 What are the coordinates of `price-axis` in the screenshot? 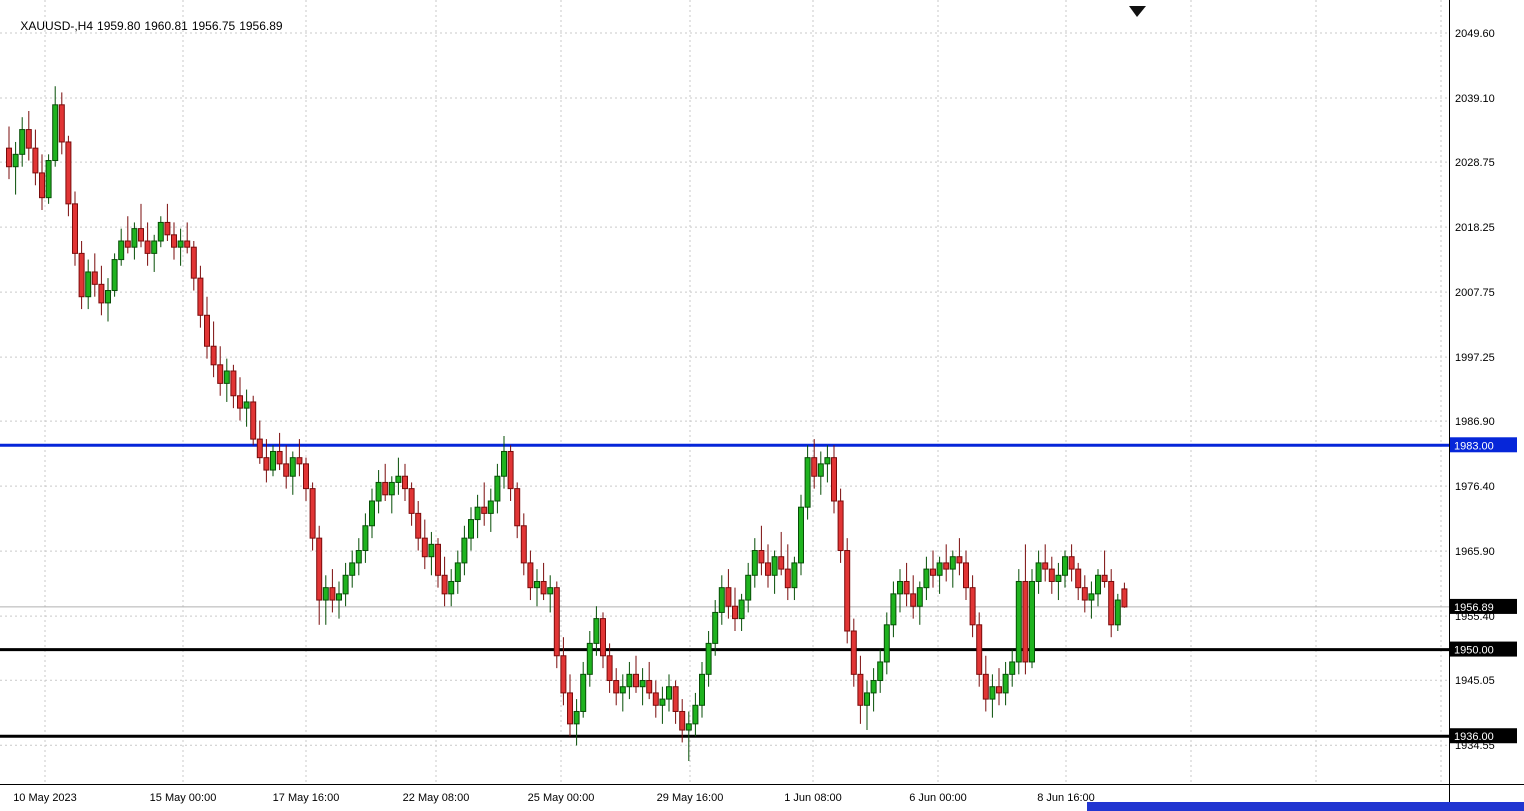 It's located at (1487, 405).